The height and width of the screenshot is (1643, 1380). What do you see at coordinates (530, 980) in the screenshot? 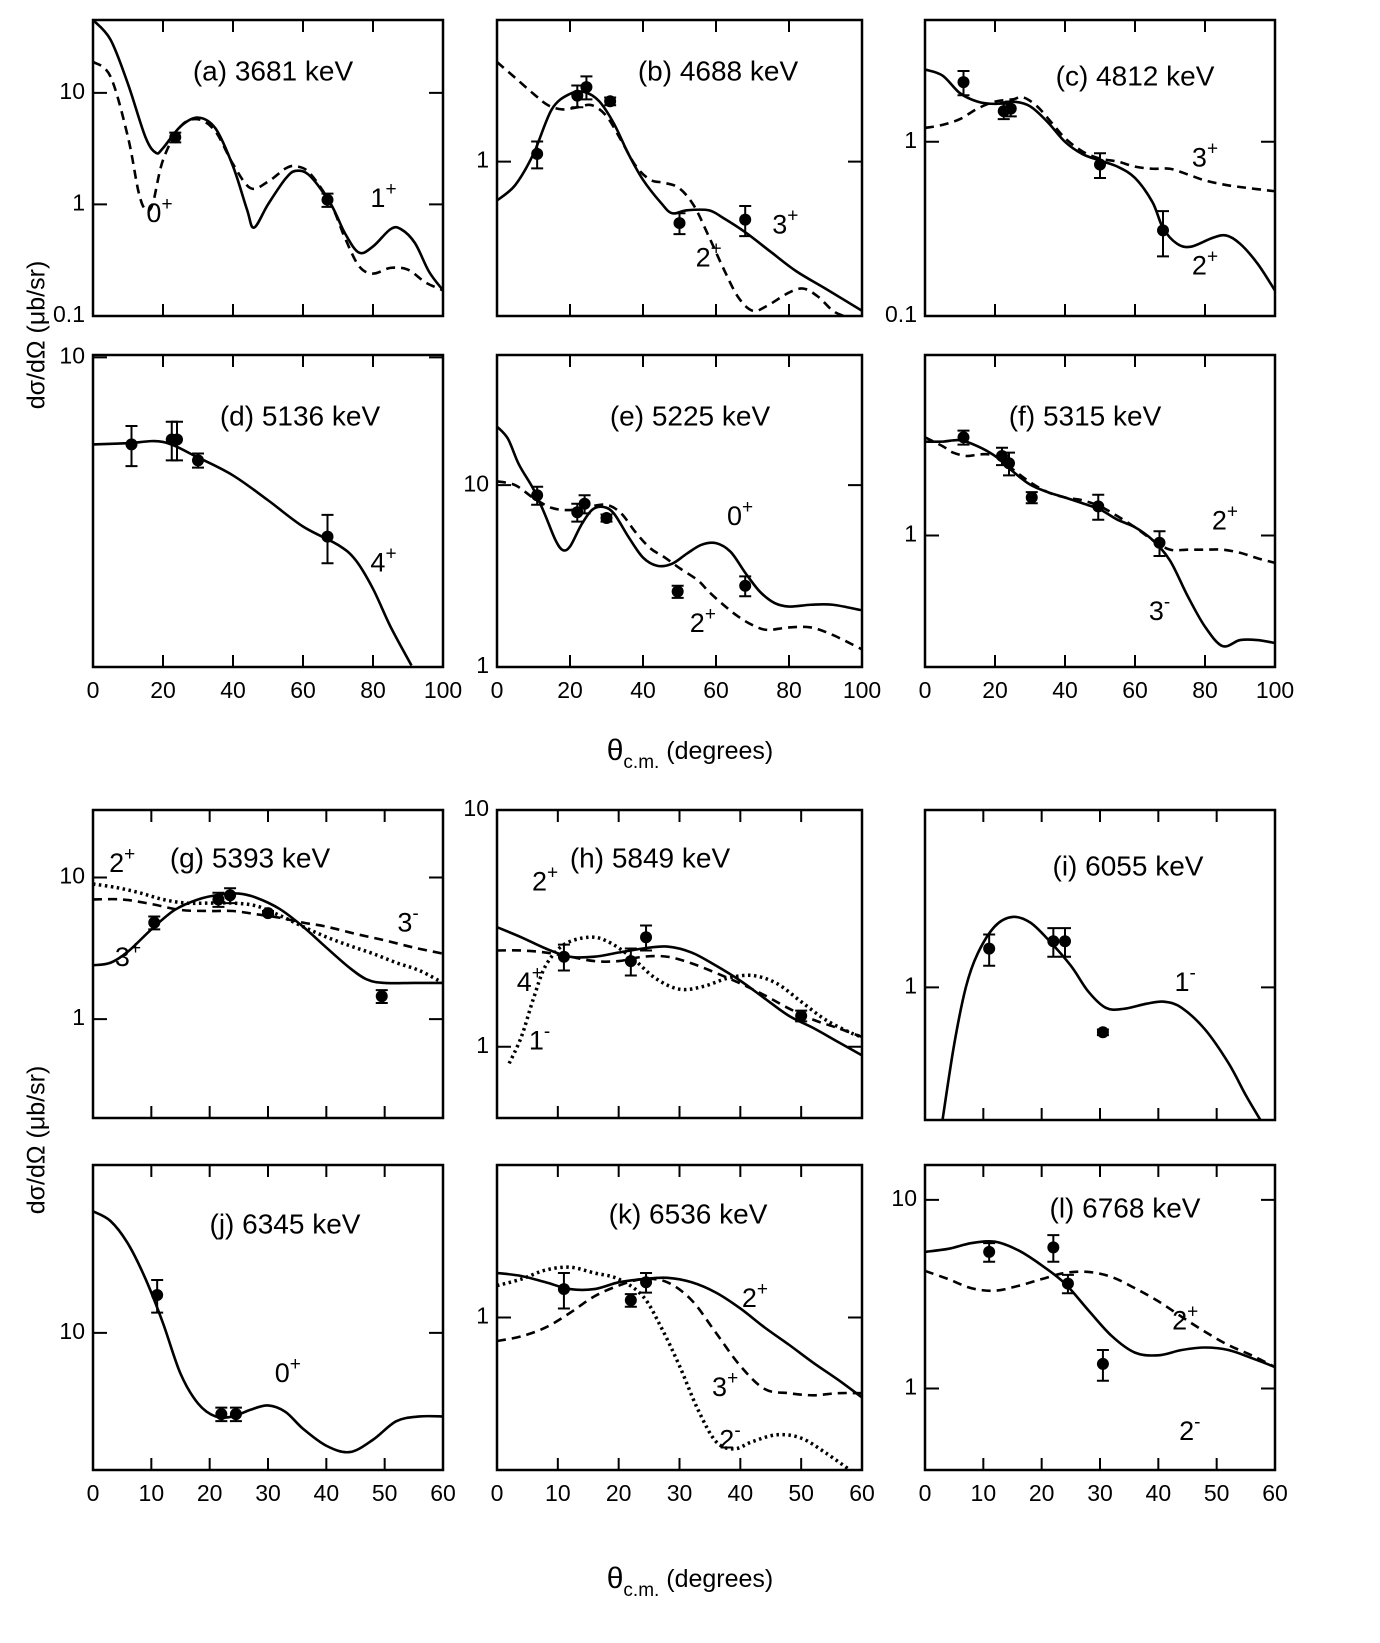
I see `curve-label: 4+` at bounding box center [530, 980].